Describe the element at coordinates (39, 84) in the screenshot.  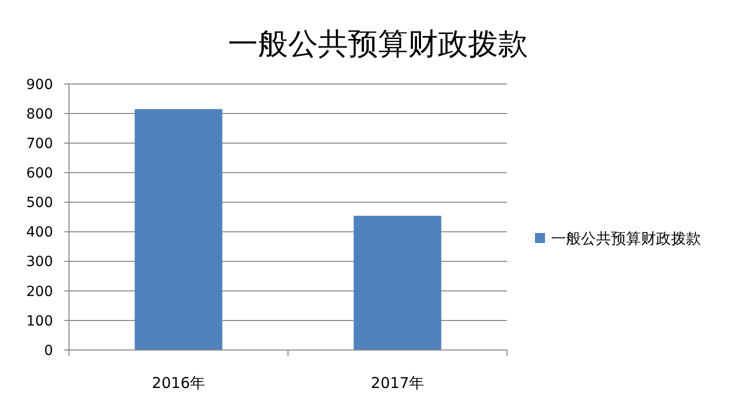
I see `y-tick-label: 900` at that location.